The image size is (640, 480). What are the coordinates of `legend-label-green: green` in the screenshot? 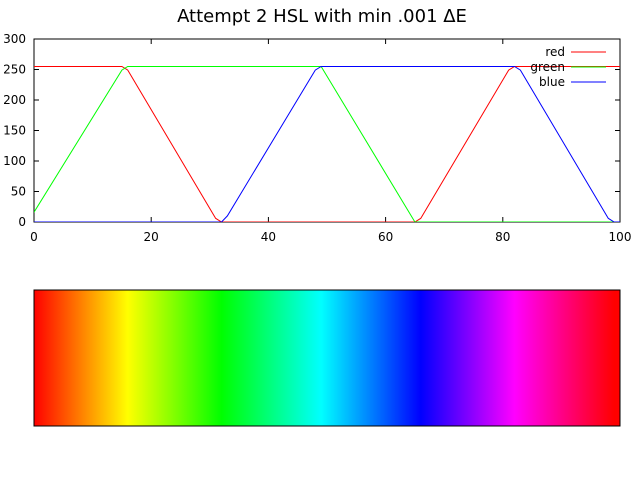 It's located at (547, 67).